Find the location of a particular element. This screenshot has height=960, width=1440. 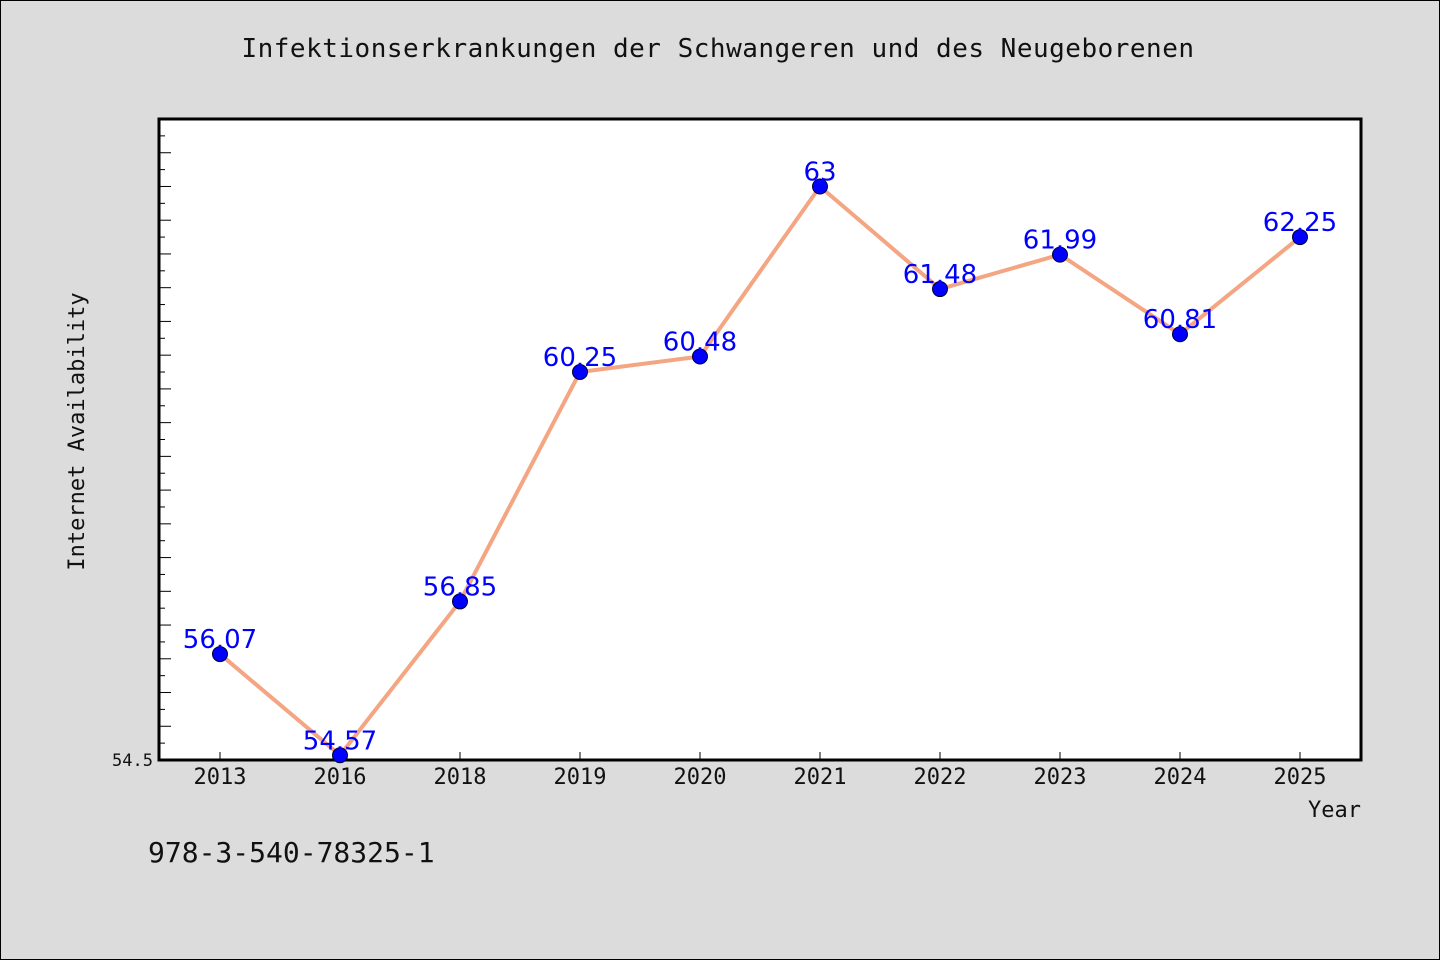

data-label: 63 is located at coordinates (819, 172).